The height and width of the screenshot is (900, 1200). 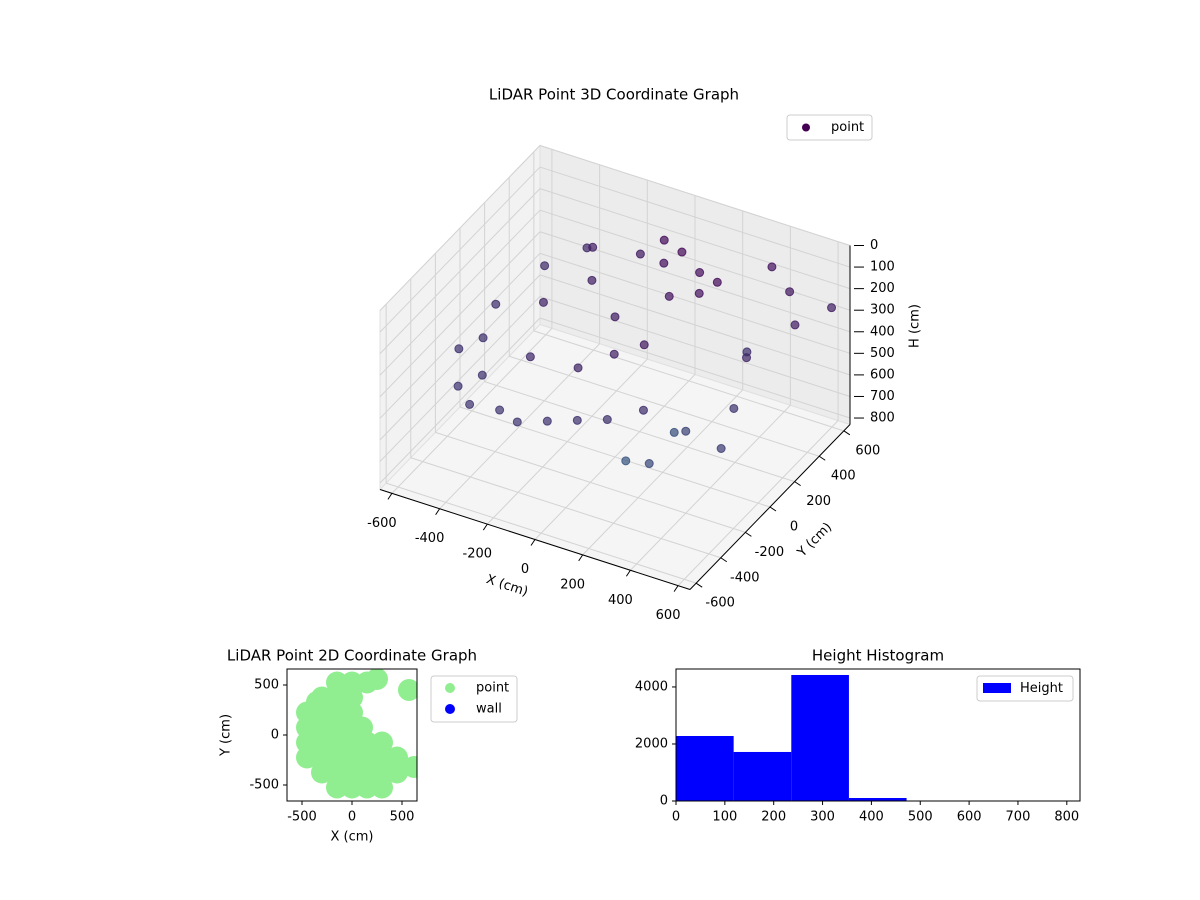 I want to click on x-tick-label: 600, so click(x=668, y=615).